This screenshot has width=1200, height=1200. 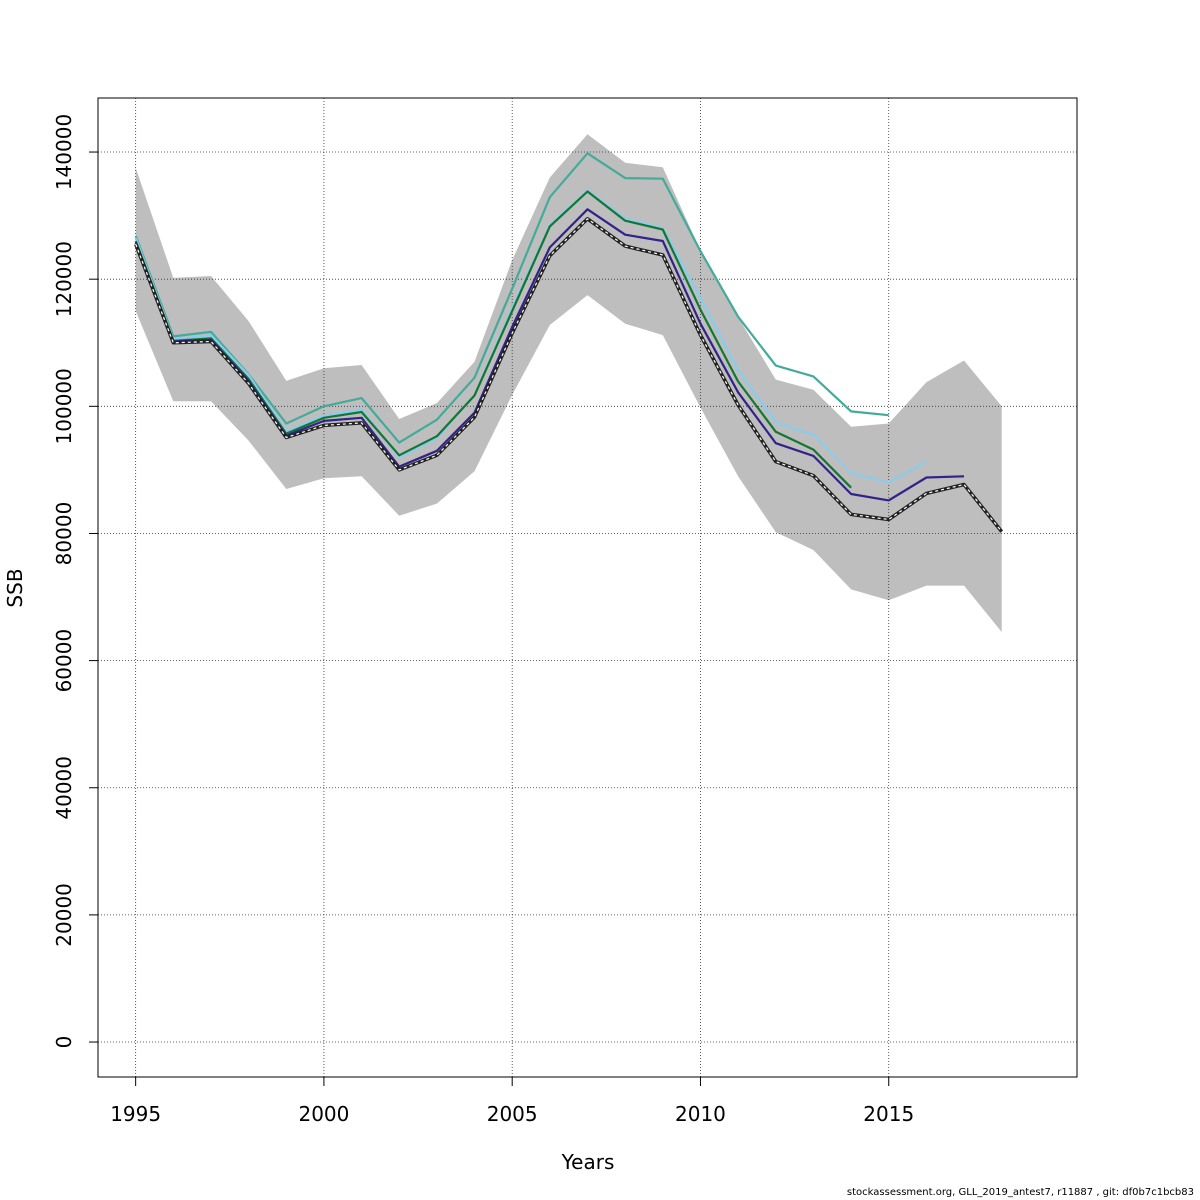 I want to click on x-axis: 1995 2000 2005 2010 2015, so click(x=512, y=1101).